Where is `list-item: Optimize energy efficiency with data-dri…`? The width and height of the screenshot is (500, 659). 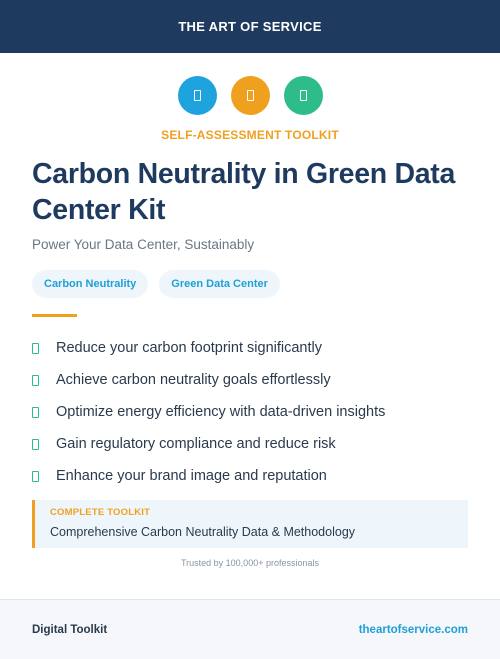 list-item: Optimize energy efficiency with data-dri… is located at coordinates (252, 412).